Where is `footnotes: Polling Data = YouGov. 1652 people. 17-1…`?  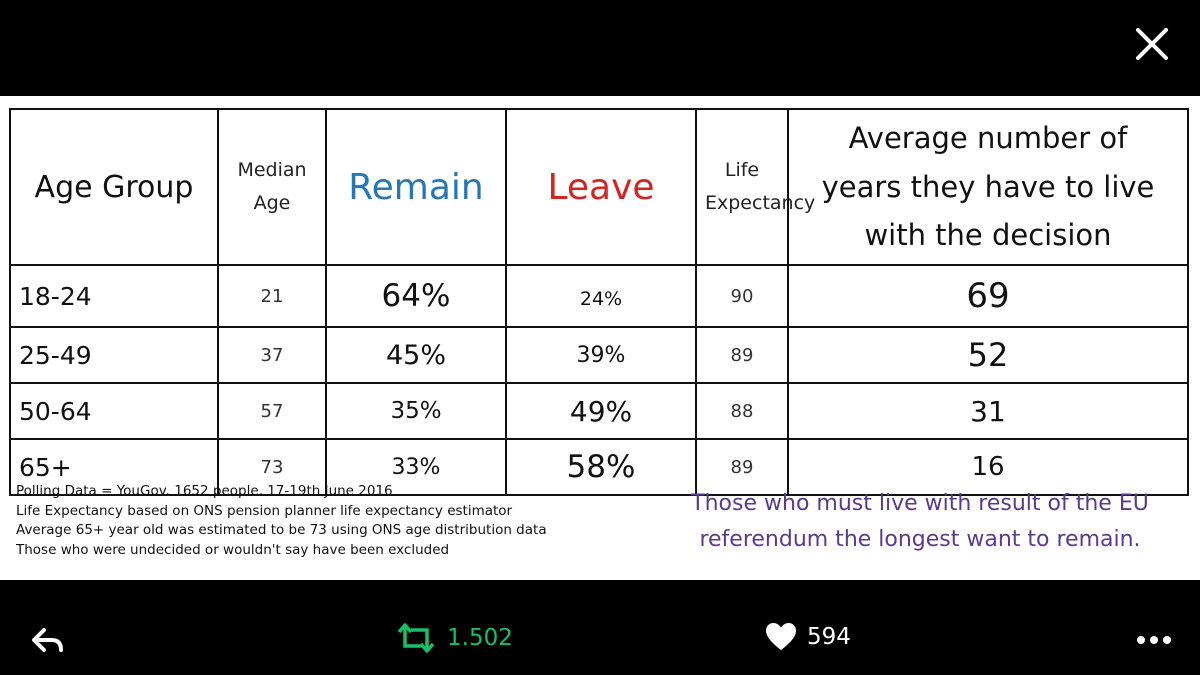 footnotes: Polling Data = YouGov. 1652 people. 17-1… is located at coordinates (281, 521).